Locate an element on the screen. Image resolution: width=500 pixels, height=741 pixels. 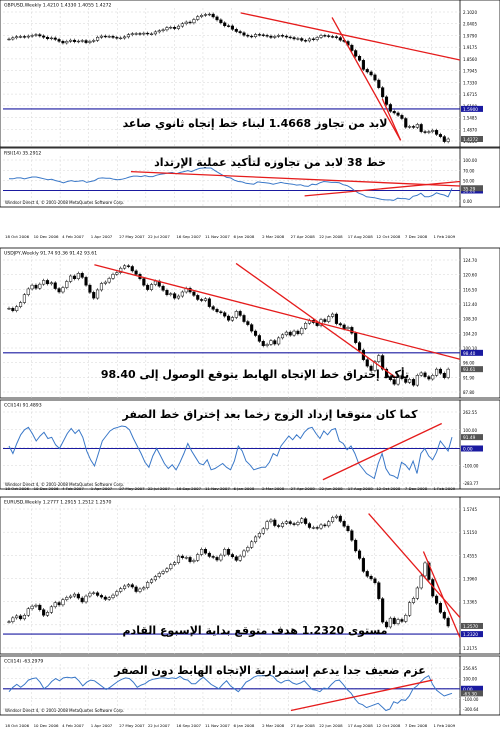
x-tick-label: 7 Dec 2008 is located at coordinates (416, 725).